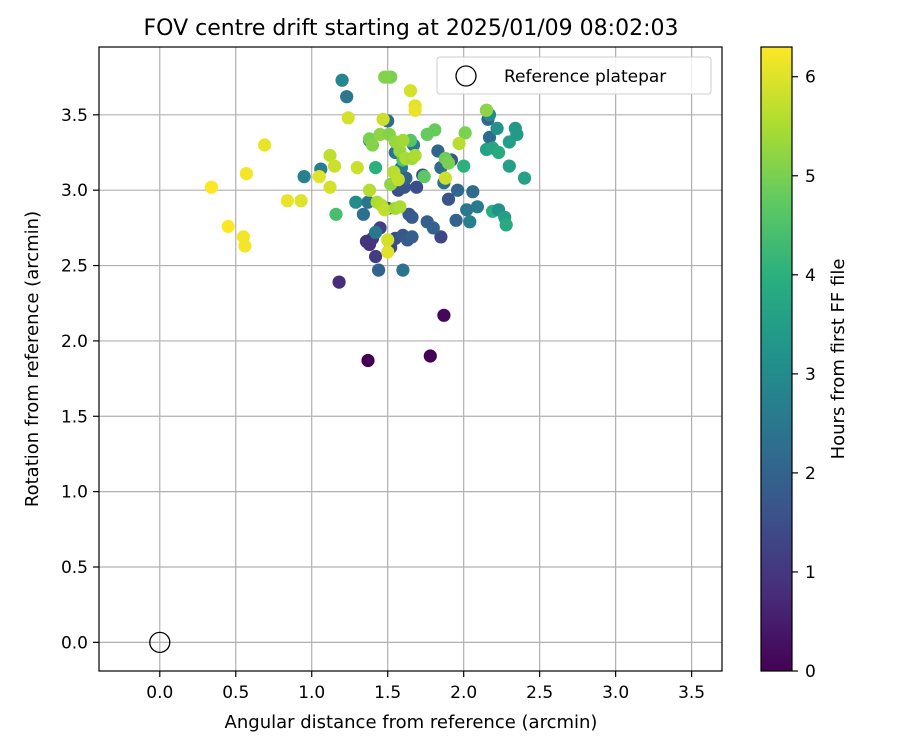 Image resolution: width=900 pixels, height=754 pixels. Describe the element at coordinates (810, 573) in the screenshot. I see `colorbar-tick-label: 1` at that location.